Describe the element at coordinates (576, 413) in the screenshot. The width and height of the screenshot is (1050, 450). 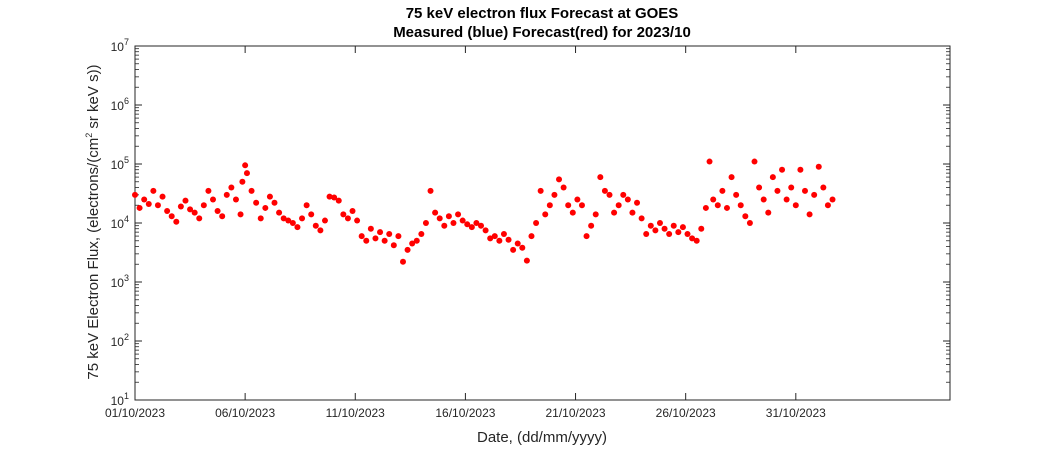
I see `x-tick-label: 21/10/2023` at that location.